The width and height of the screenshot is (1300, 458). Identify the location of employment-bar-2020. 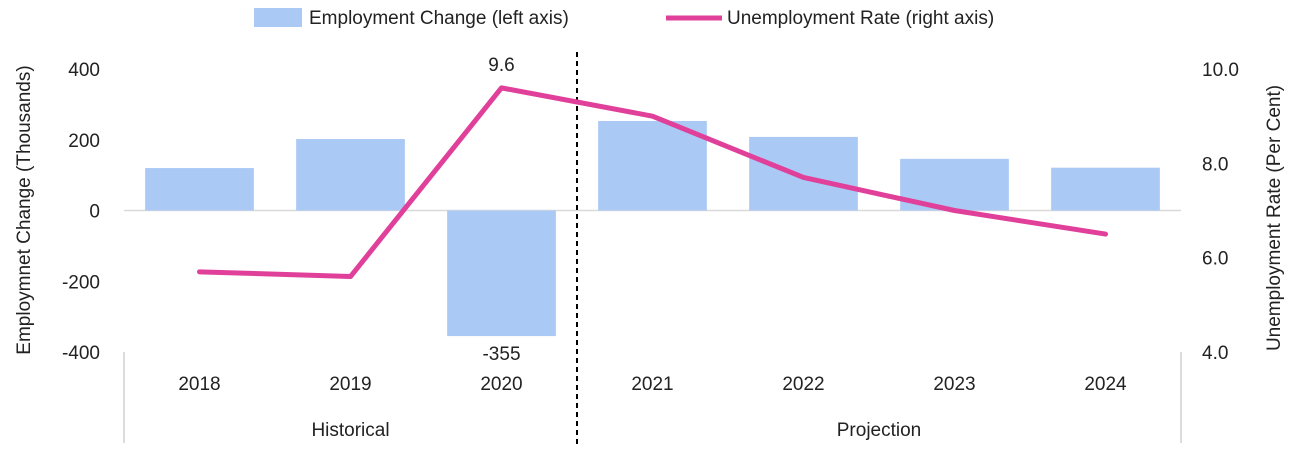
(501, 273).